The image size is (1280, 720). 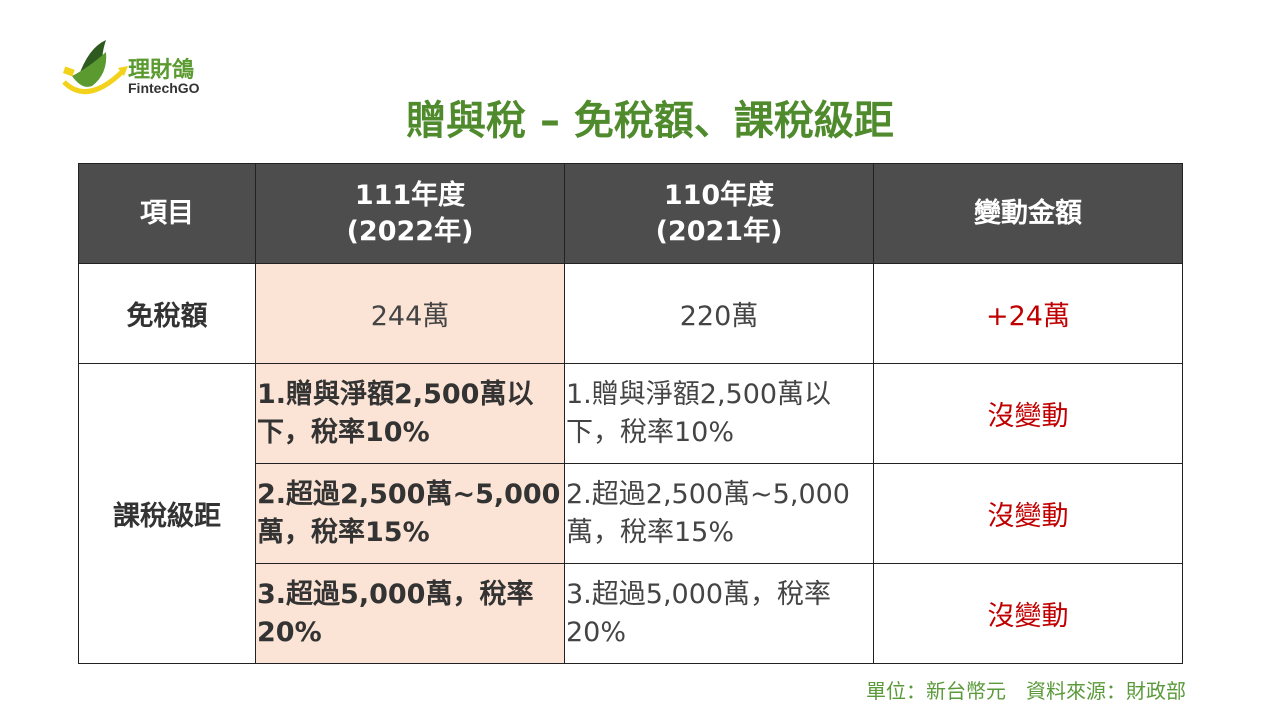 What do you see at coordinates (164, 88) in the screenshot?
I see `logo-name-en: FintechGO` at bounding box center [164, 88].